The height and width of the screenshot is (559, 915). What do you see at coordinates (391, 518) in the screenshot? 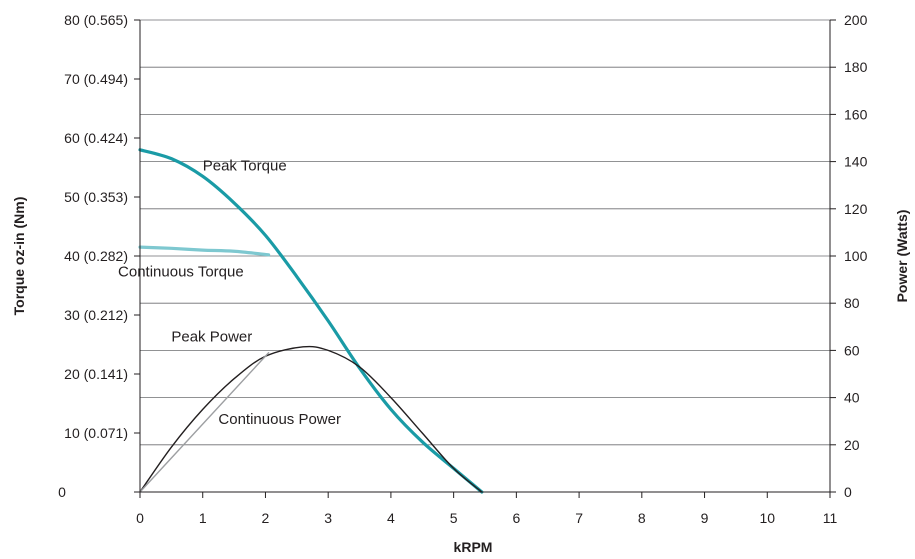
I see `x-tick-label: 4` at bounding box center [391, 518].